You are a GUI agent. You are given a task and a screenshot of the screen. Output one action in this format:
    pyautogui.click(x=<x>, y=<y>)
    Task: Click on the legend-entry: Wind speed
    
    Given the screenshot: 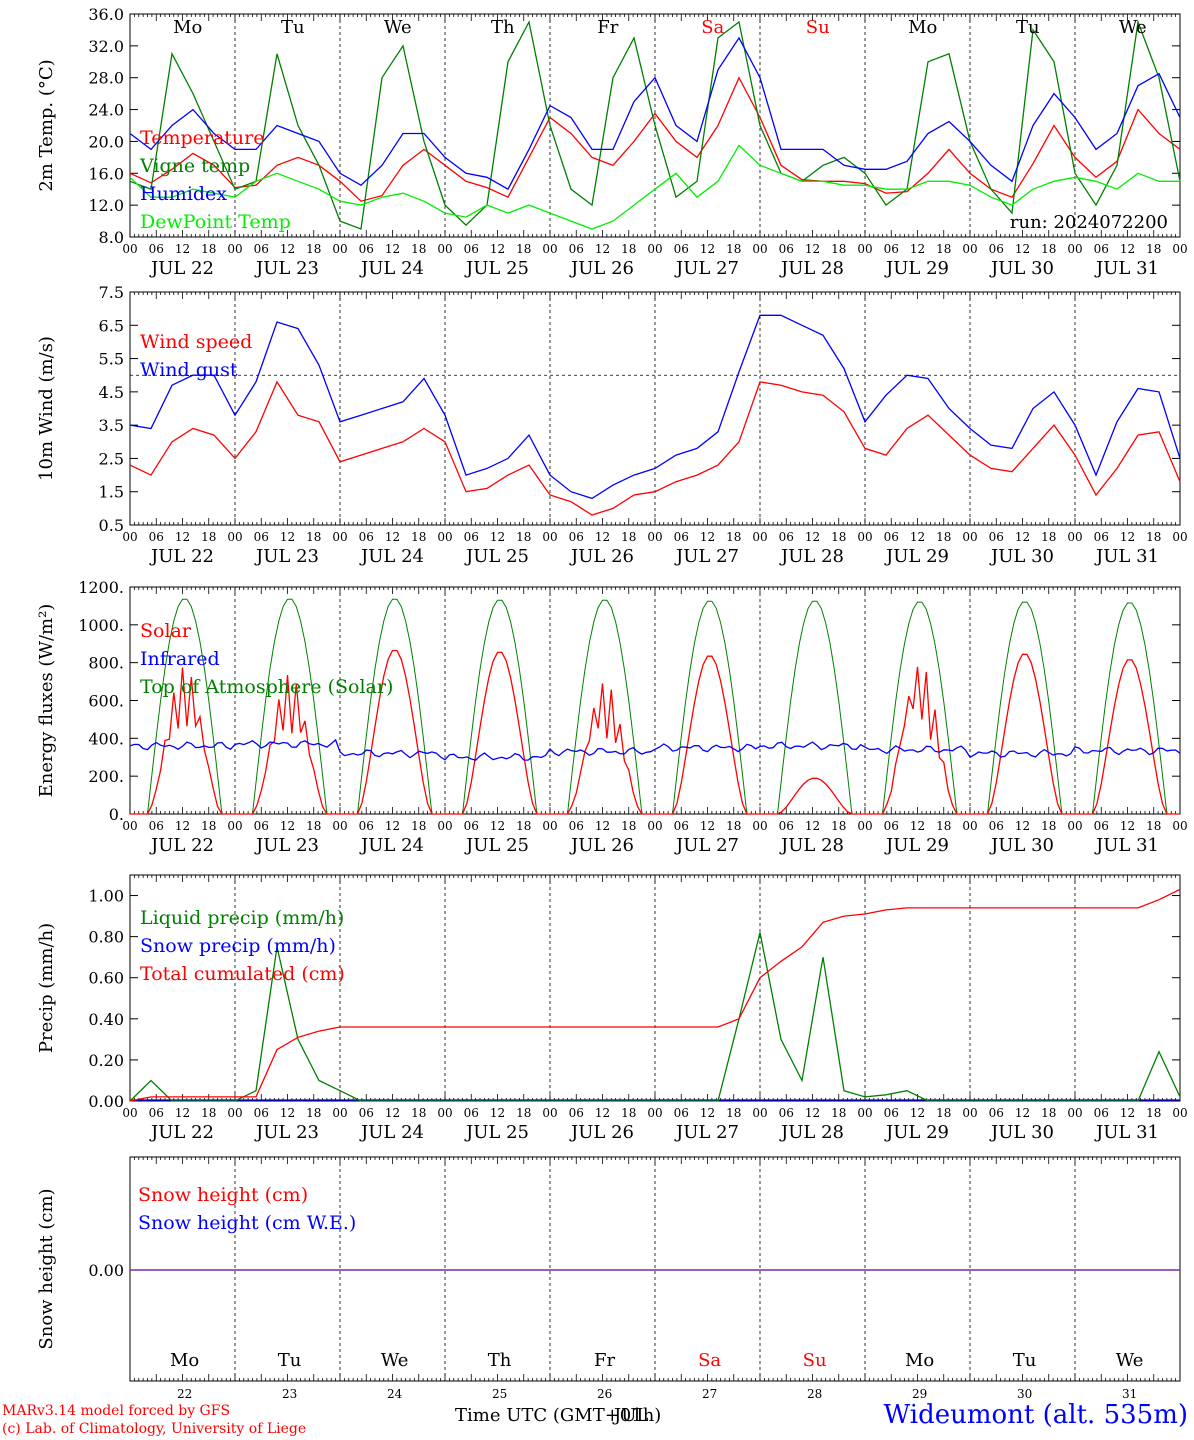 What is the action you would take?
    pyautogui.click(x=196, y=342)
    